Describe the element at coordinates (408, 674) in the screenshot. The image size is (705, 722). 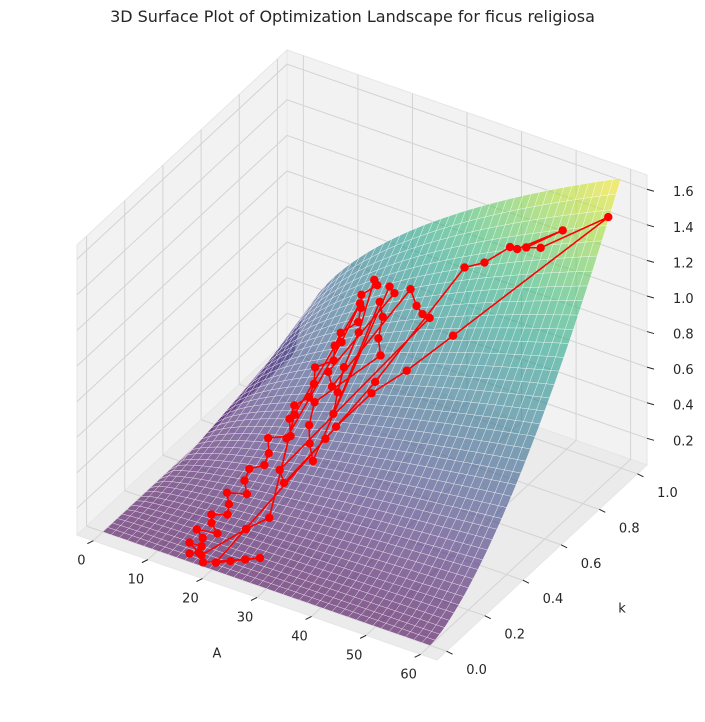
I see `x-tick-label: 60` at that location.